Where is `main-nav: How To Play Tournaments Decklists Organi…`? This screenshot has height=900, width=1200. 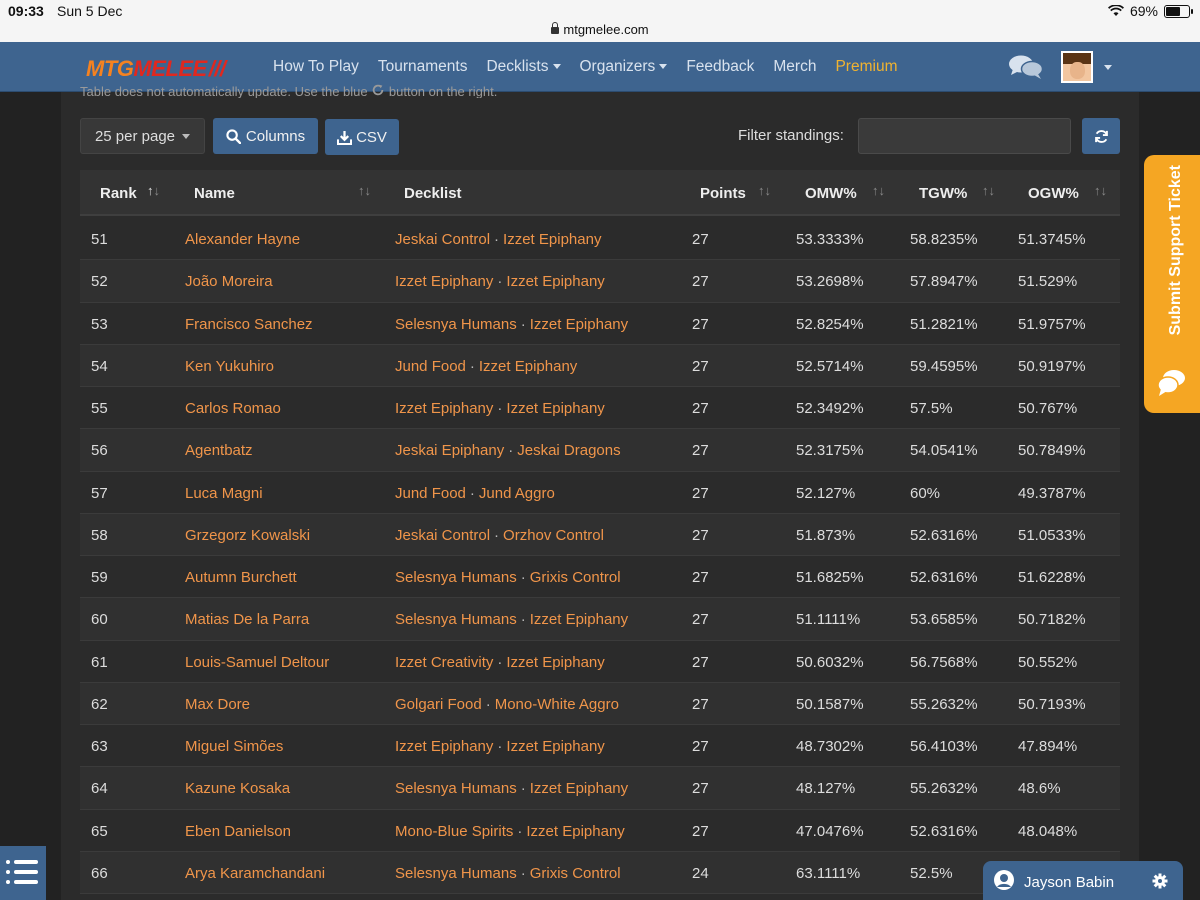
main-nav: How To Play Tournaments Decklists Organi… is located at coordinates (585, 67).